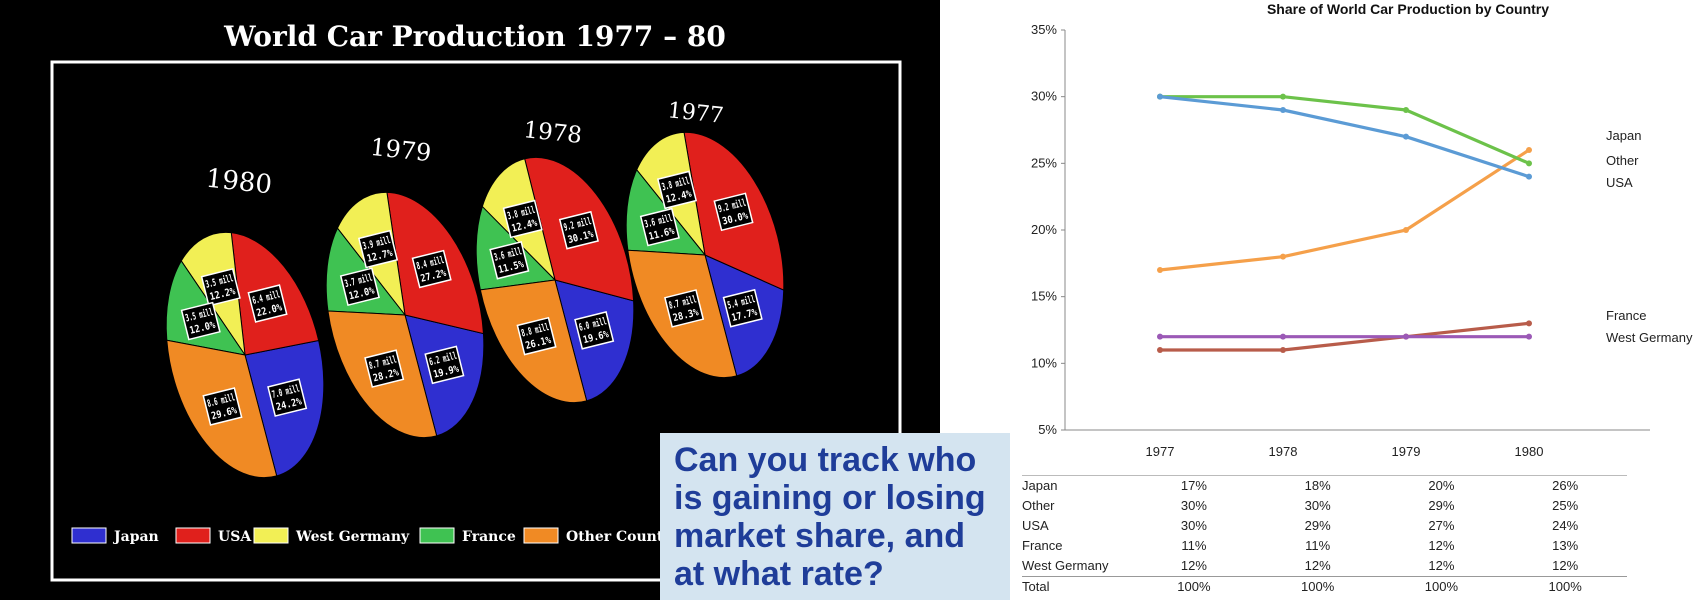 The height and width of the screenshot is (600, 1707). Describe the element at coordinates (1283, 451) in the screenshot. I see `x-tick-label: 1978` at that location.